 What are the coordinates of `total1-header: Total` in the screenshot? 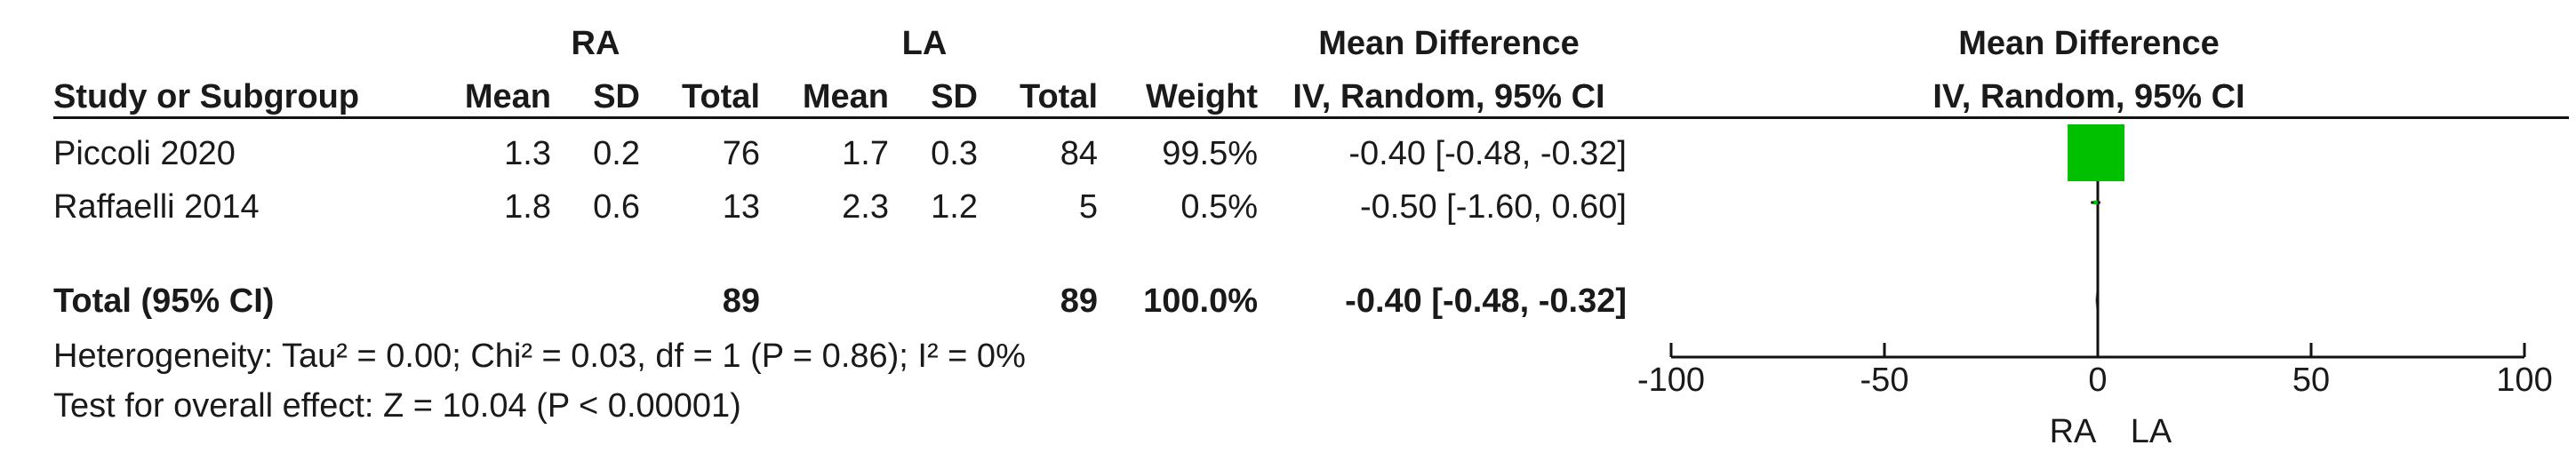 It's located at (721, 96).